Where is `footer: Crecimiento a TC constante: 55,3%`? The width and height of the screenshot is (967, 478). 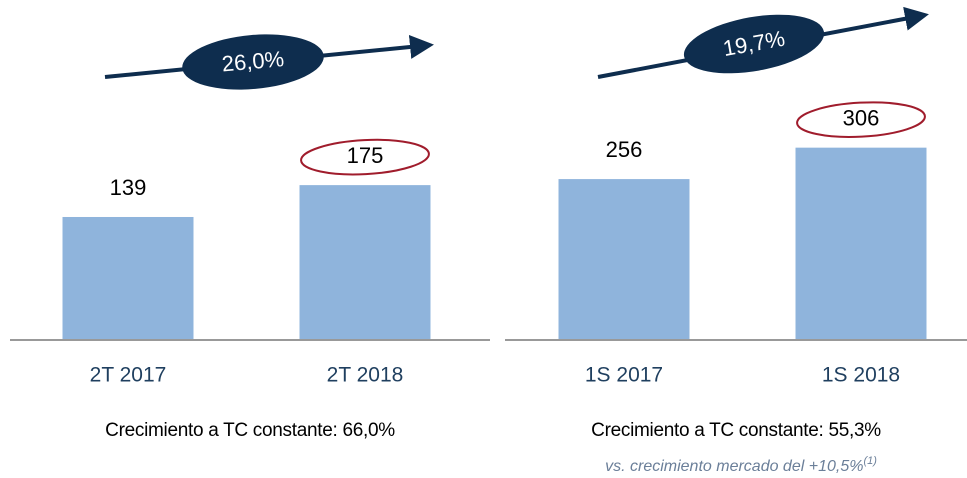
footer: Crecimiento a TC constante: 55,3% is located at coordinates (736, 430).